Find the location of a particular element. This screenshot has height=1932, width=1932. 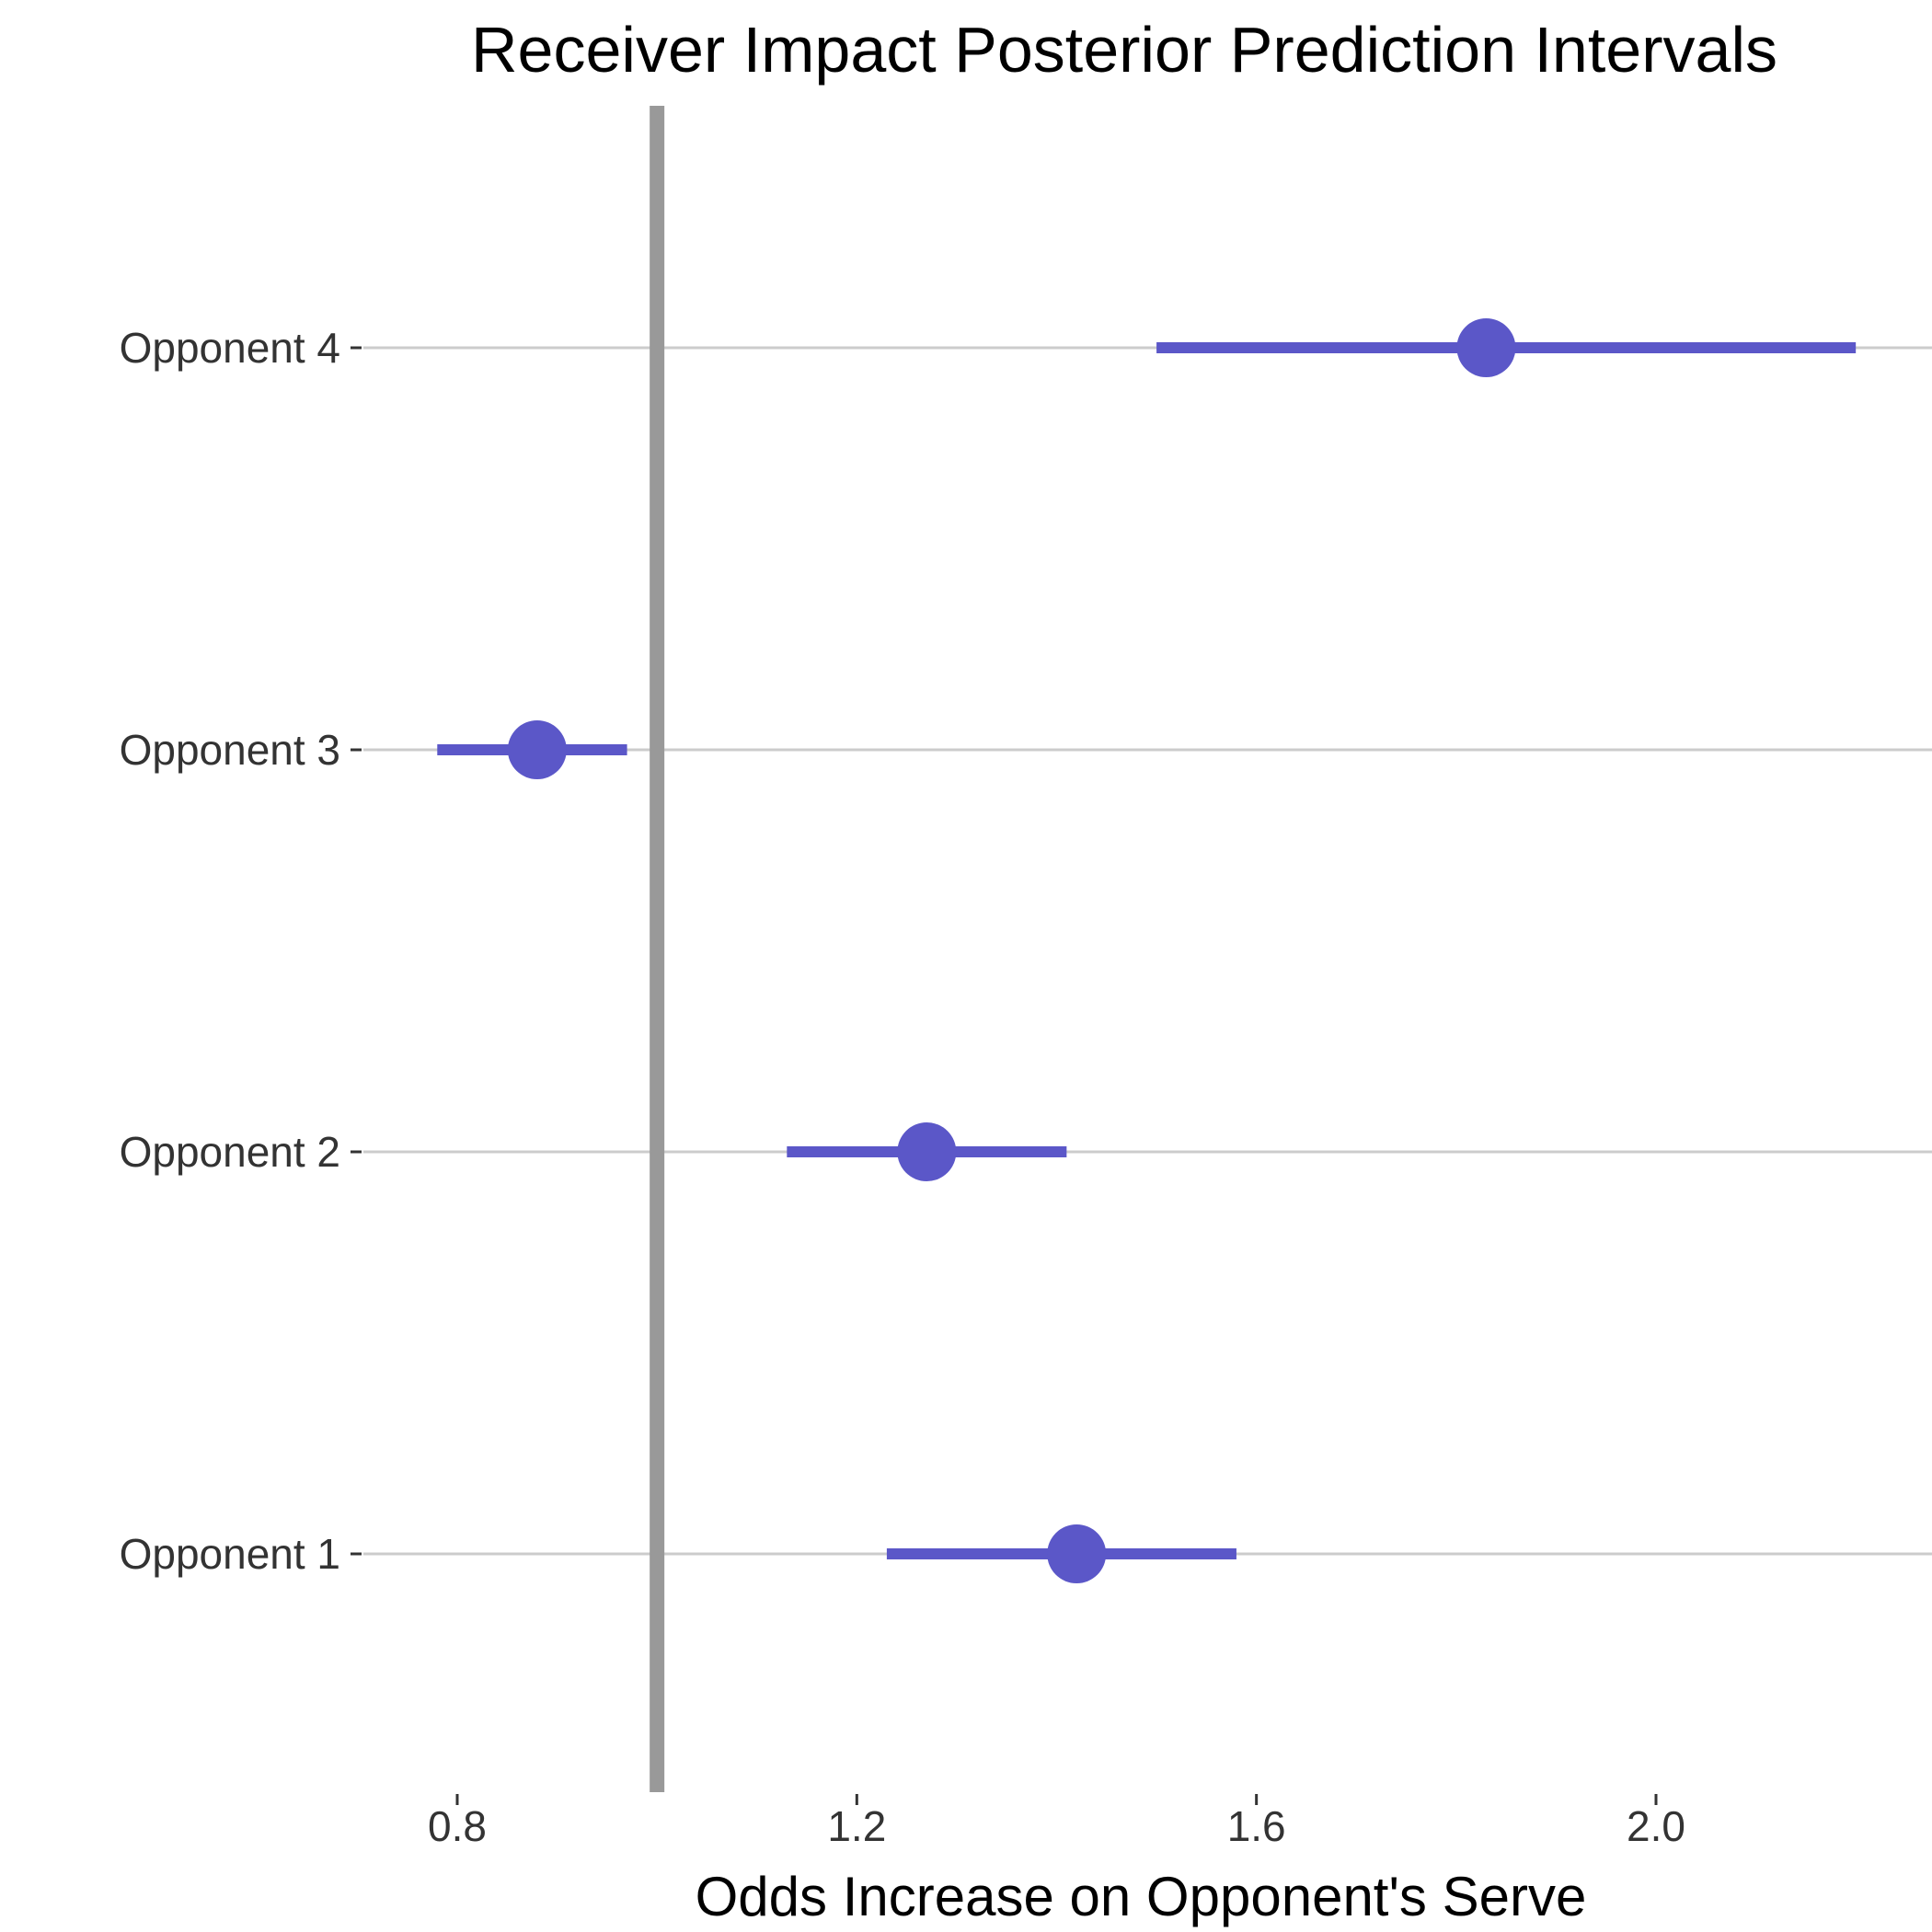

x-axis: 0.8 1.2 1.6 2.0 is located at coordinates (1056, 1822).